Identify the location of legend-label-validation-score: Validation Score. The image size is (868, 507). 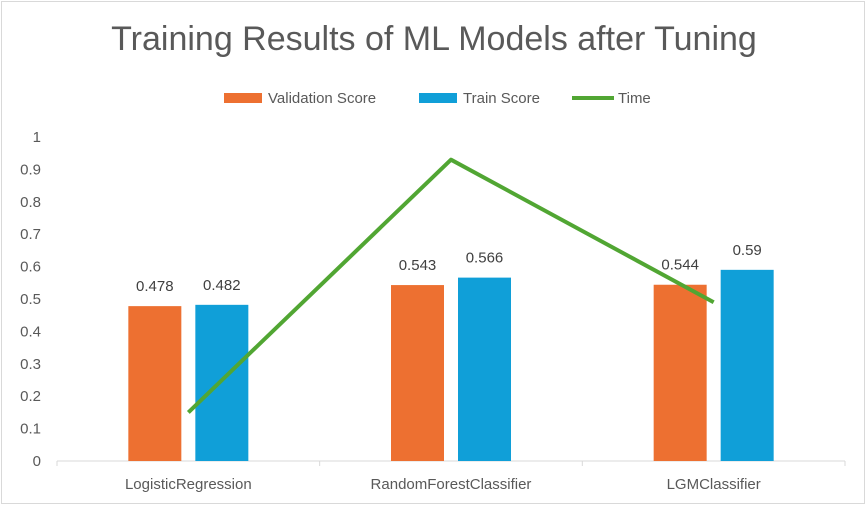
(322, 98).